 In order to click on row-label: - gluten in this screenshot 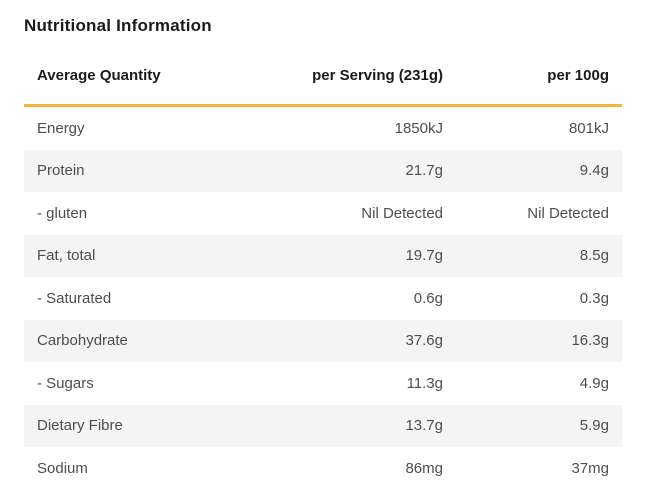, I will do `click(62, 213)`.